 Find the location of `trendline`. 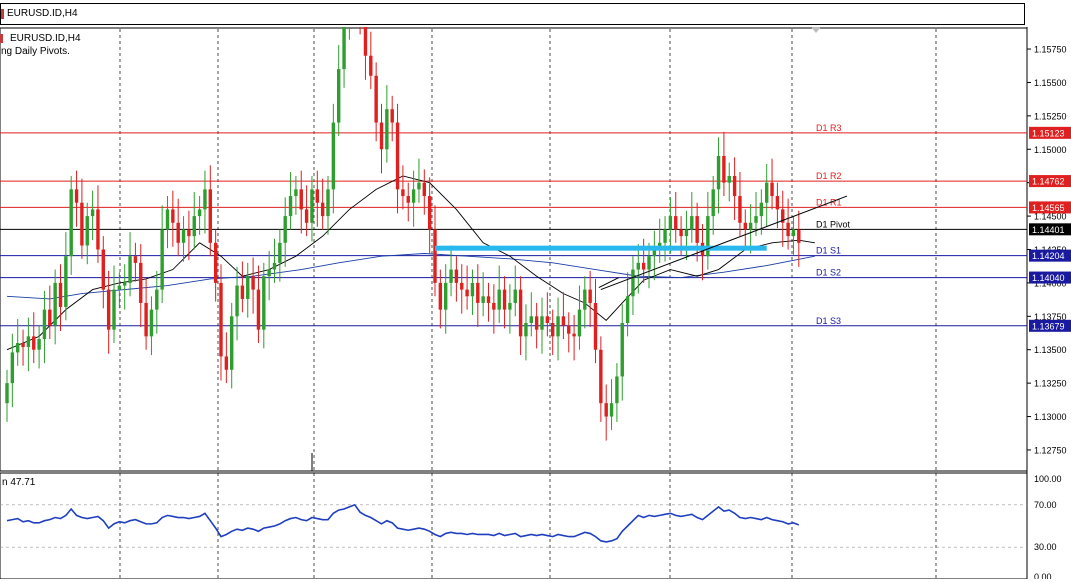

trendline is located at coordinates (724, 243).